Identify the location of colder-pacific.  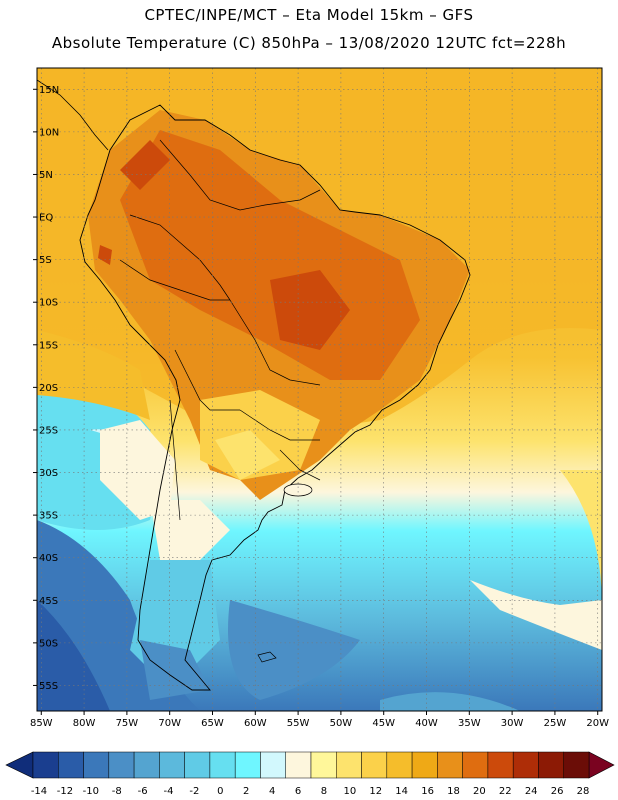
(73, 655).